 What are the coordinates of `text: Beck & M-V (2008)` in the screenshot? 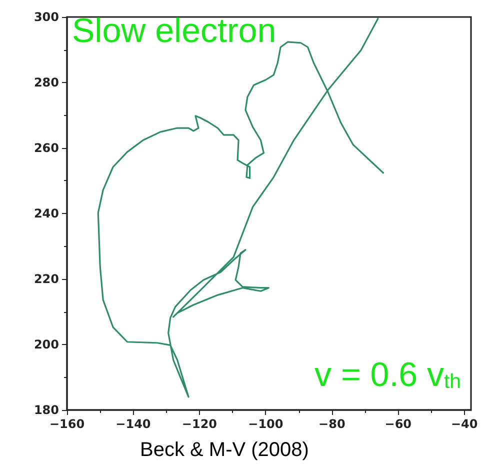 It's located at (224, 450).